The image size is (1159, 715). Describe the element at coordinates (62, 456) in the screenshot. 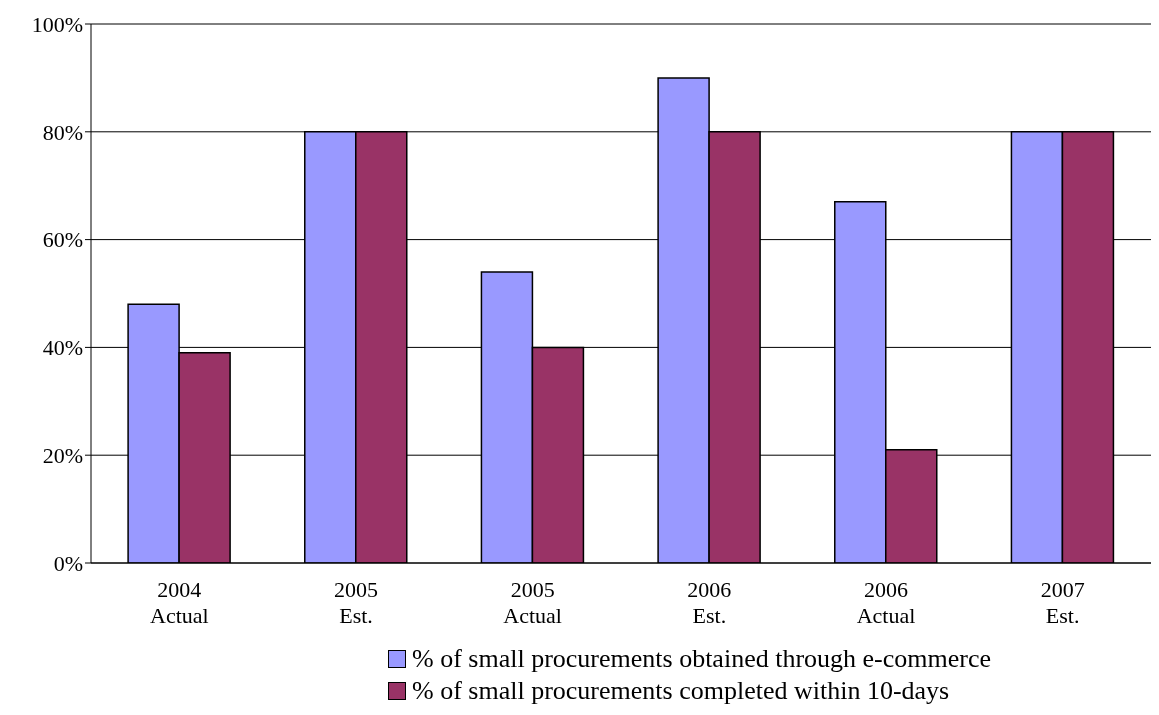

I see `y-tick-label: 20%` at that location.